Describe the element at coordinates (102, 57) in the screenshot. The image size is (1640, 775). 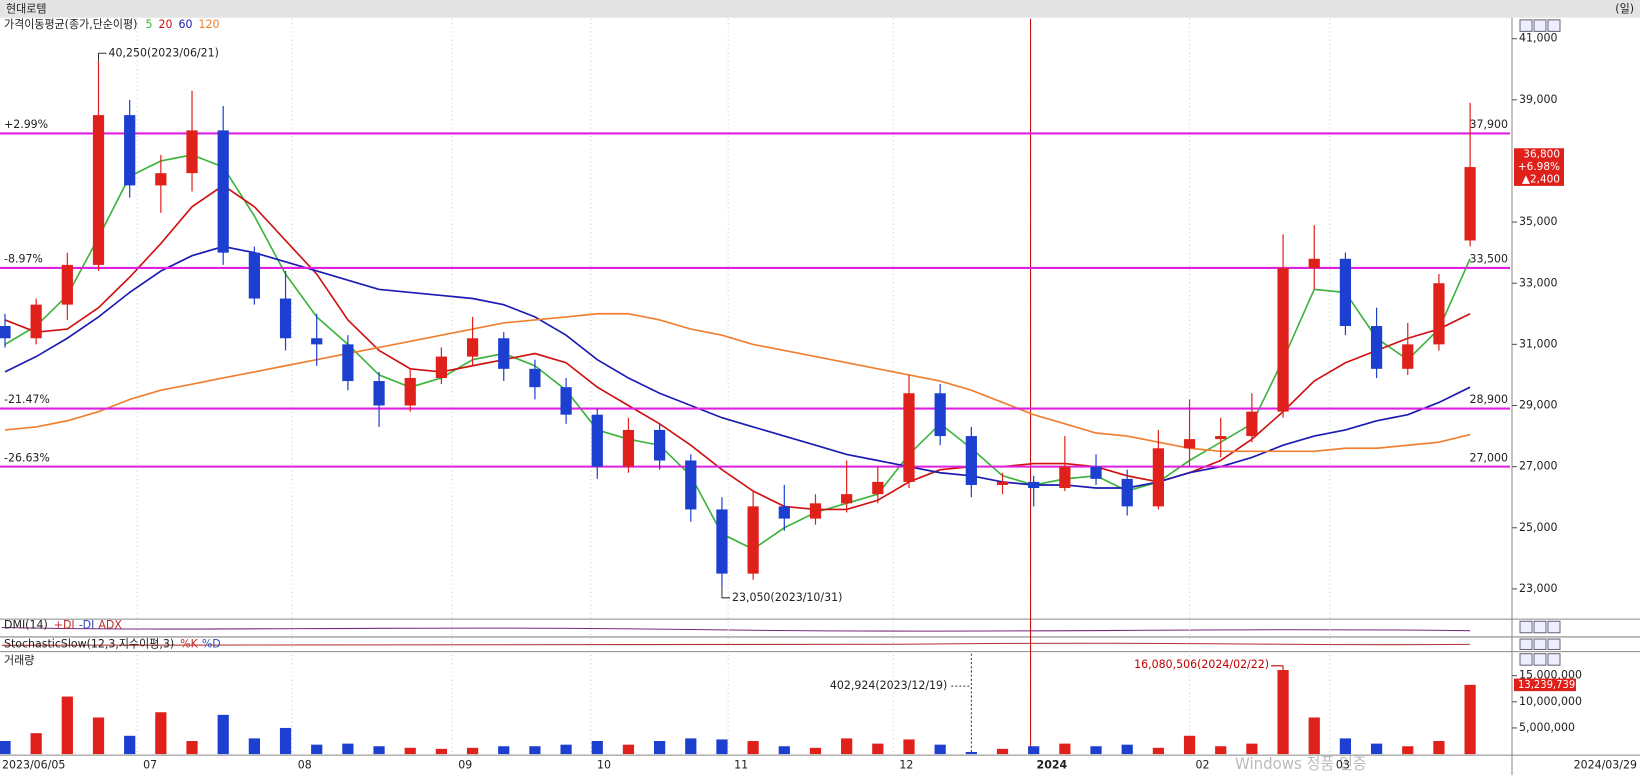
I see `annotation-pointer` at that location.